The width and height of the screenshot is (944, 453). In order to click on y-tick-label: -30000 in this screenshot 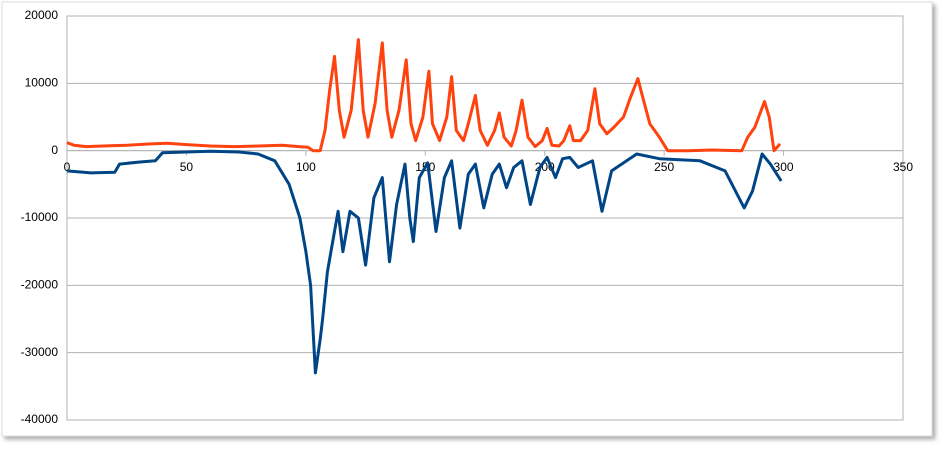, I will do `click(40, 352)`.